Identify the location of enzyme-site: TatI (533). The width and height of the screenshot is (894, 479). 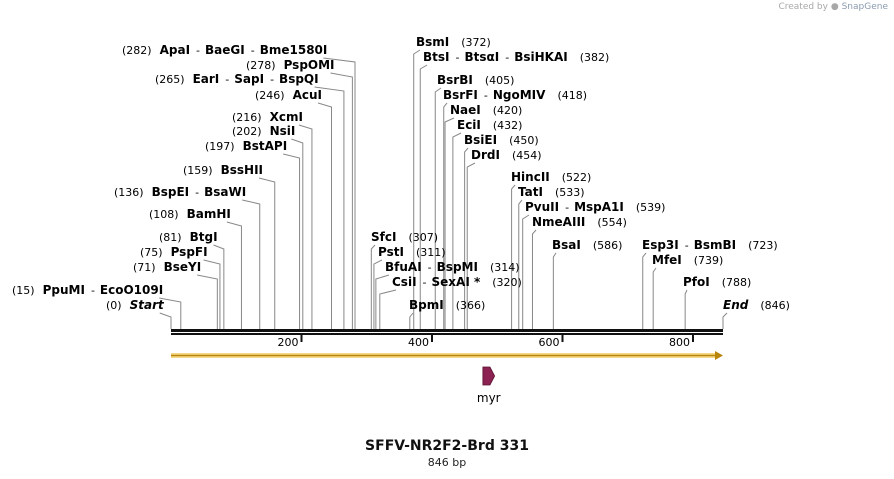
(551, 192).